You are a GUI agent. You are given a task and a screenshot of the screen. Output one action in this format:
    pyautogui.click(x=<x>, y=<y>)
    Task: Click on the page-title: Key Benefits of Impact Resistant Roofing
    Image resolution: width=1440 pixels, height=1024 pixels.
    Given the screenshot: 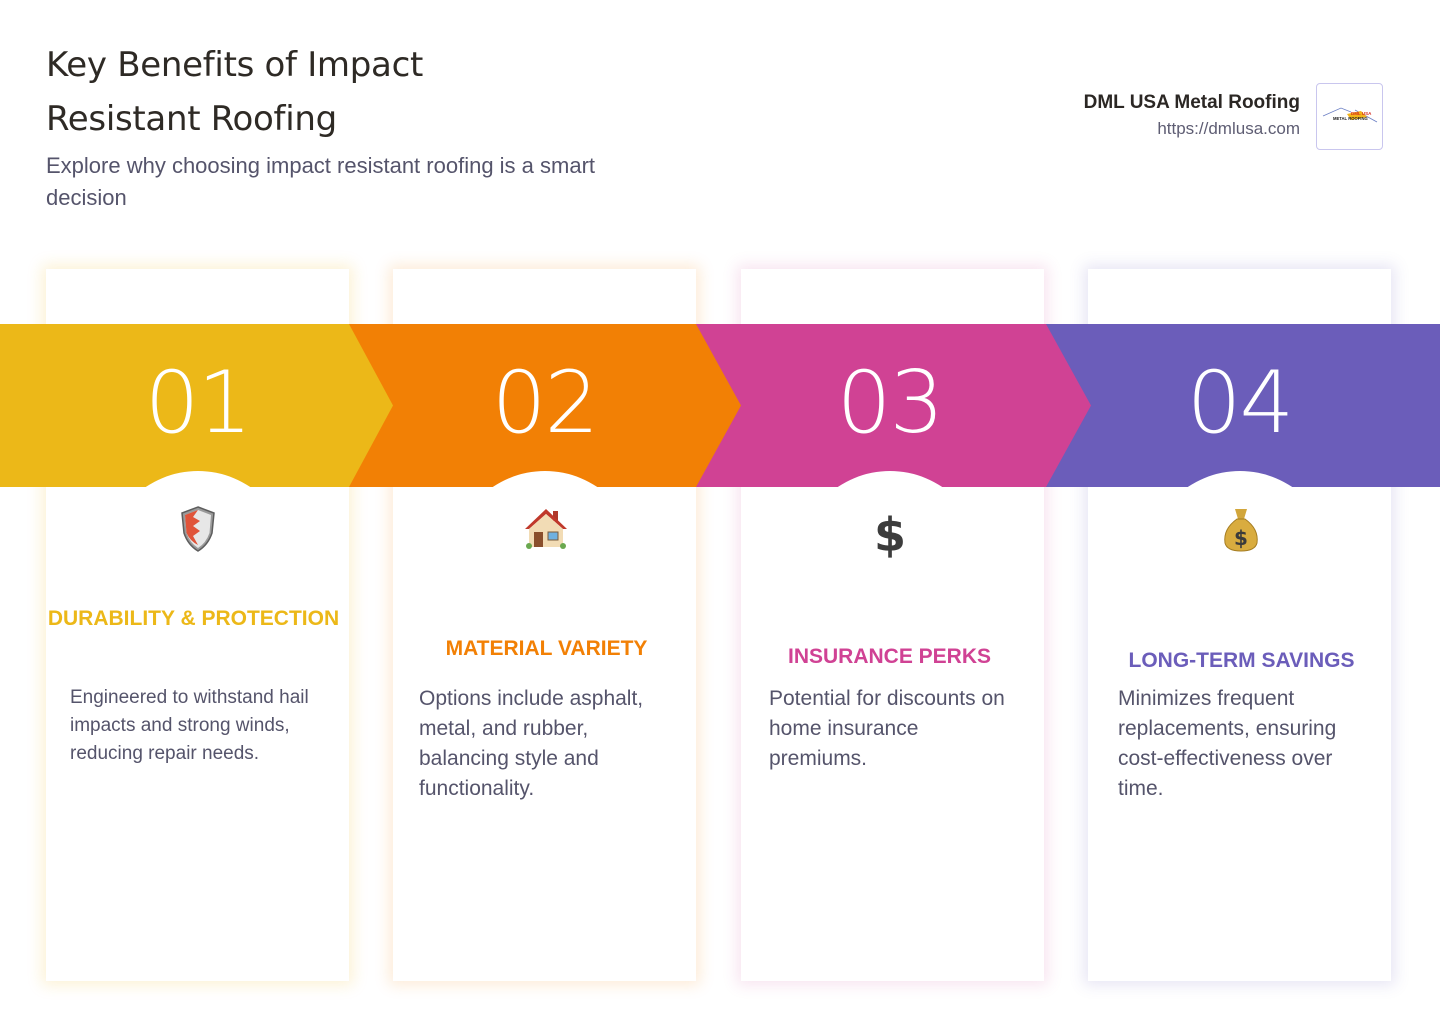 What is the action you would take?
    pyautogui.click(x=234, y=92)
    